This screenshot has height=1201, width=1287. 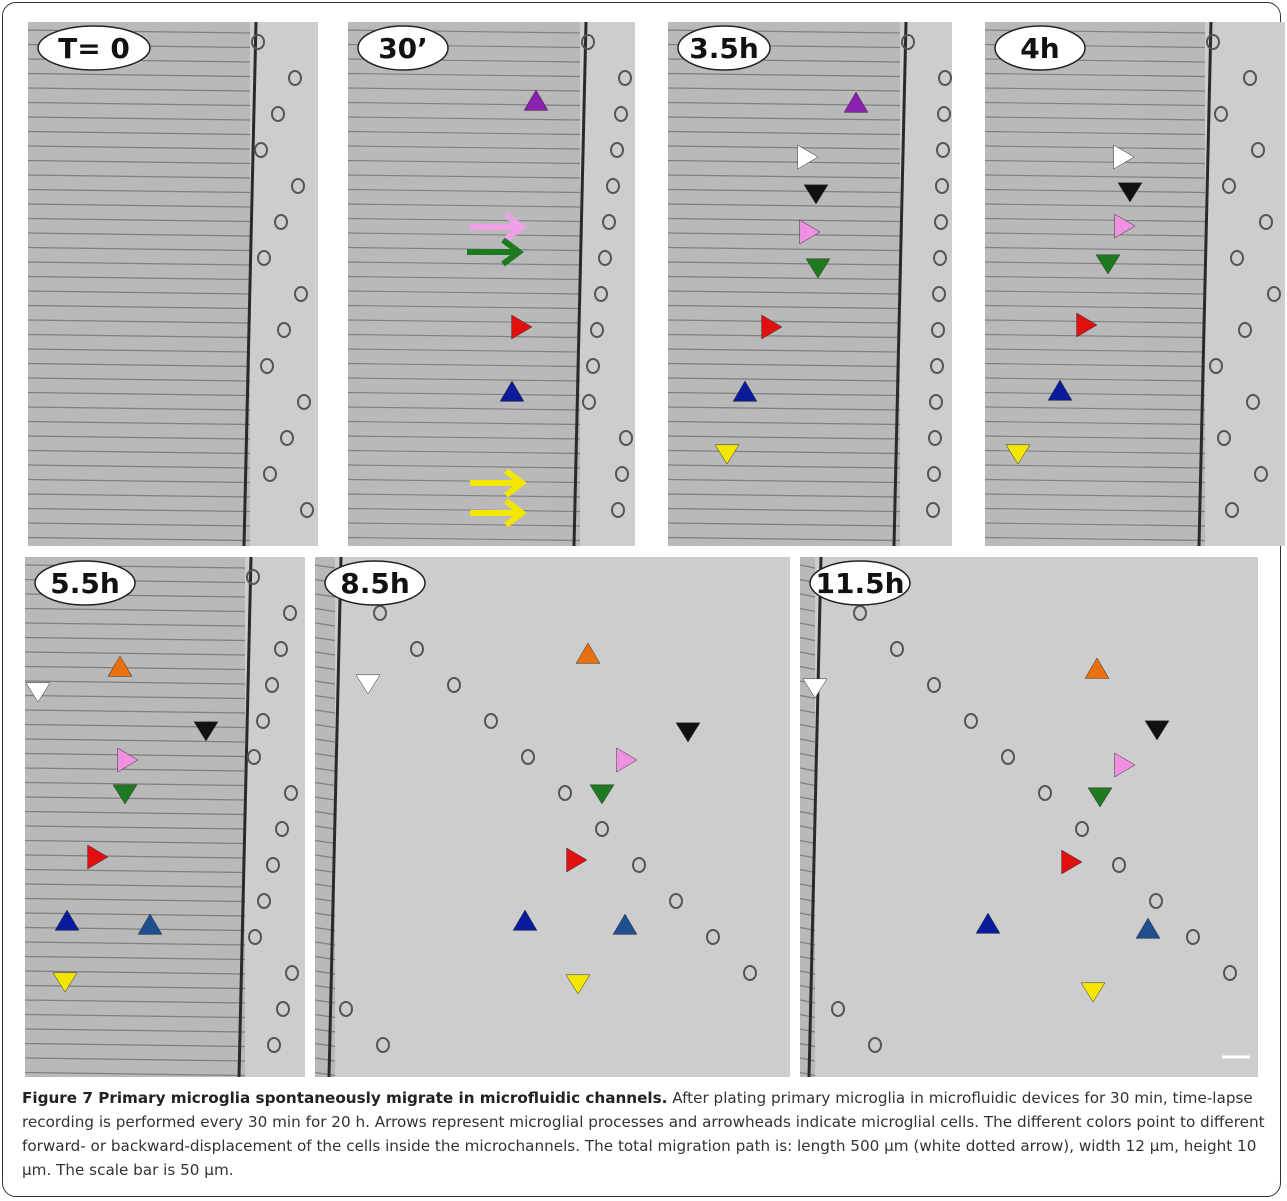 What do you see at coordinates (515, 483) in the screenshot?
I see `process-arrow-head` at bounding box center [515, 483].